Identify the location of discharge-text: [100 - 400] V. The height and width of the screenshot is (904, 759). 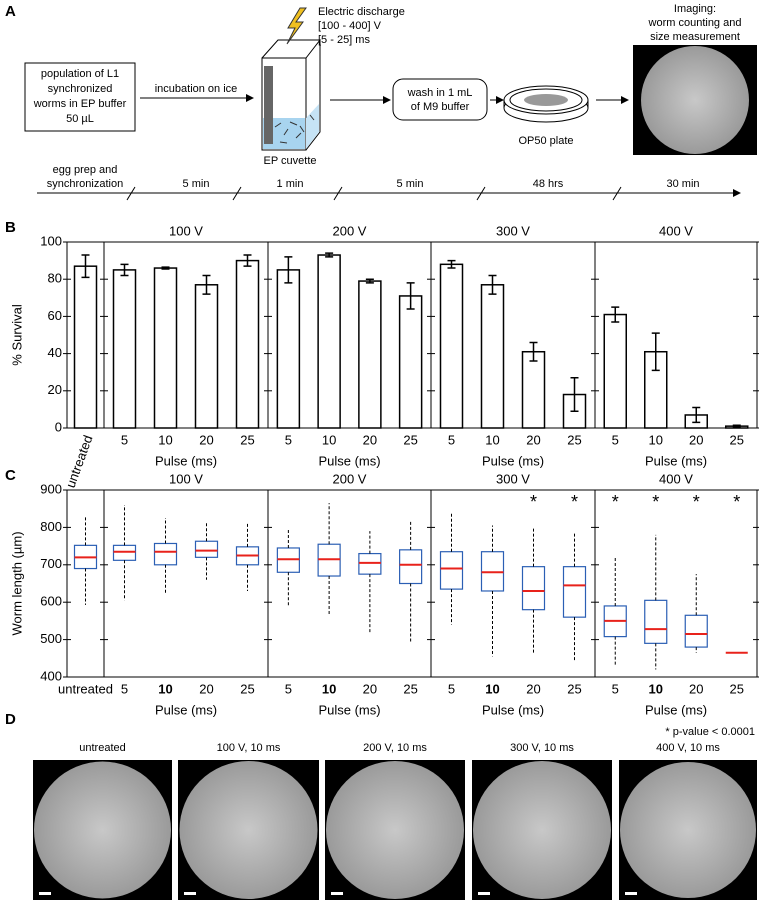
(350, 26).